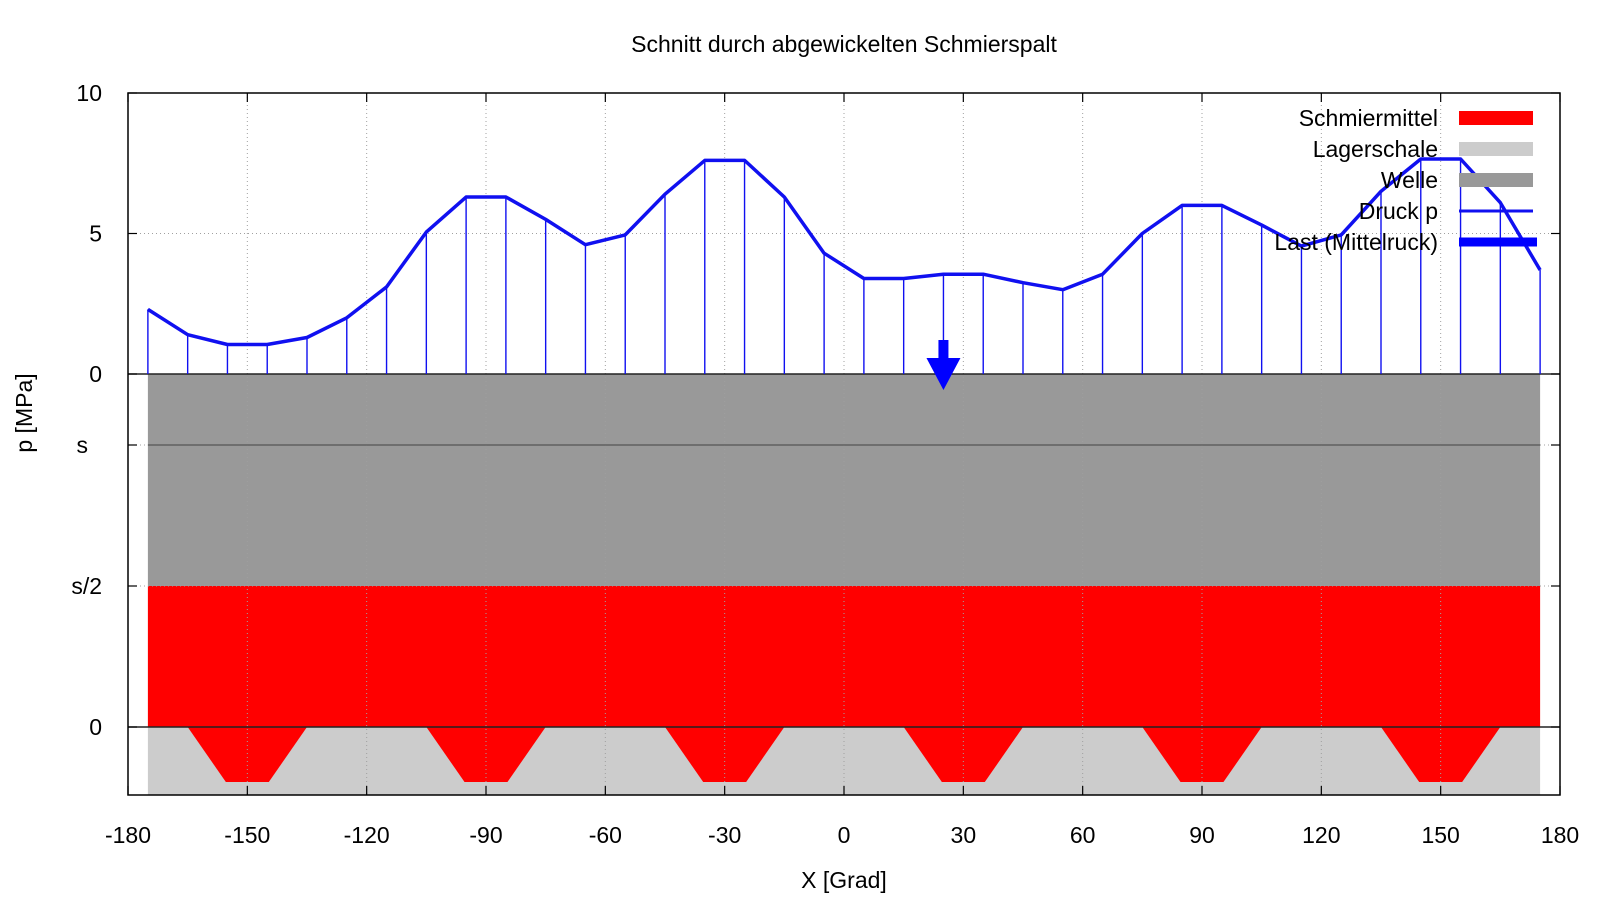 This screenshot has width=1600, height=900. I want to click on x-tick-label: 90, so click(1202, 835).